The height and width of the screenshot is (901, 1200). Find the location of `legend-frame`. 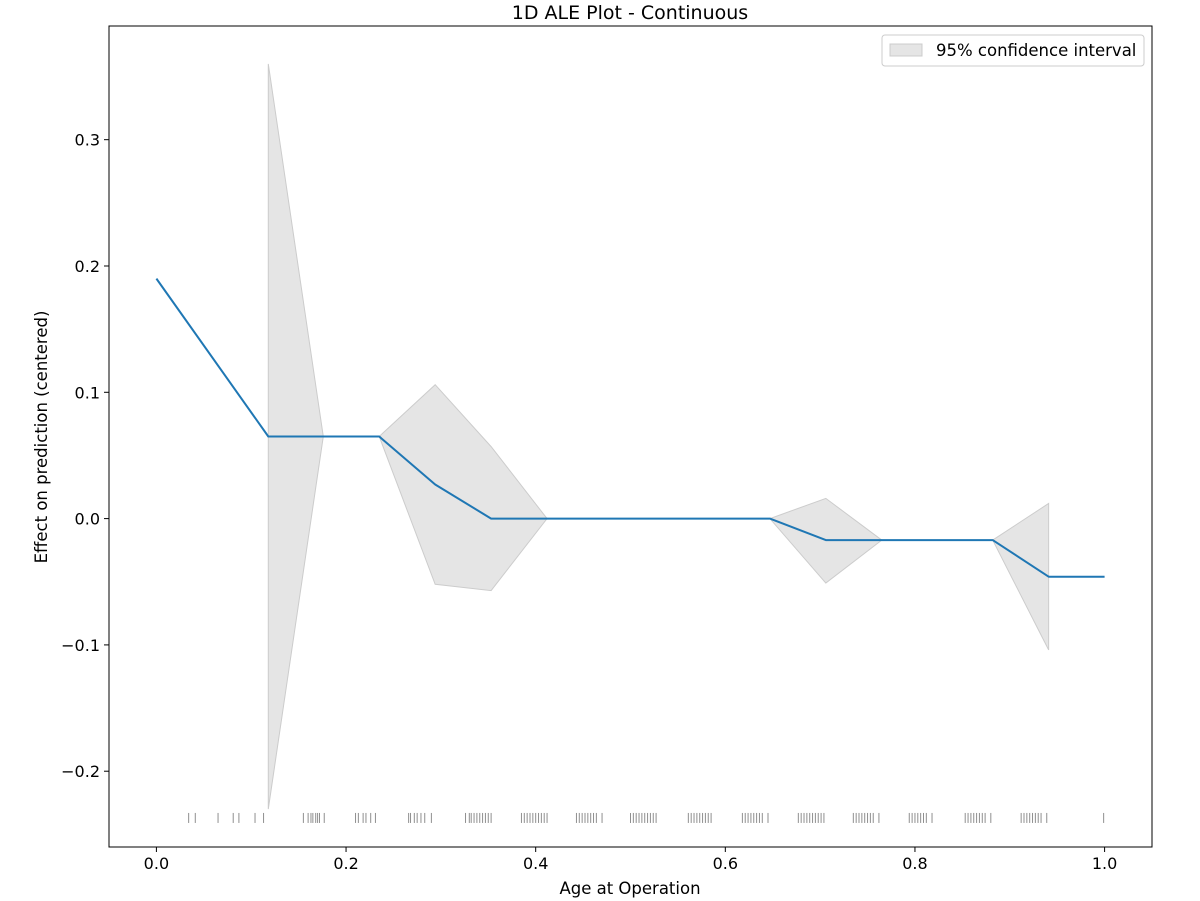

legend-frame is located at coordinates (1013, 50).